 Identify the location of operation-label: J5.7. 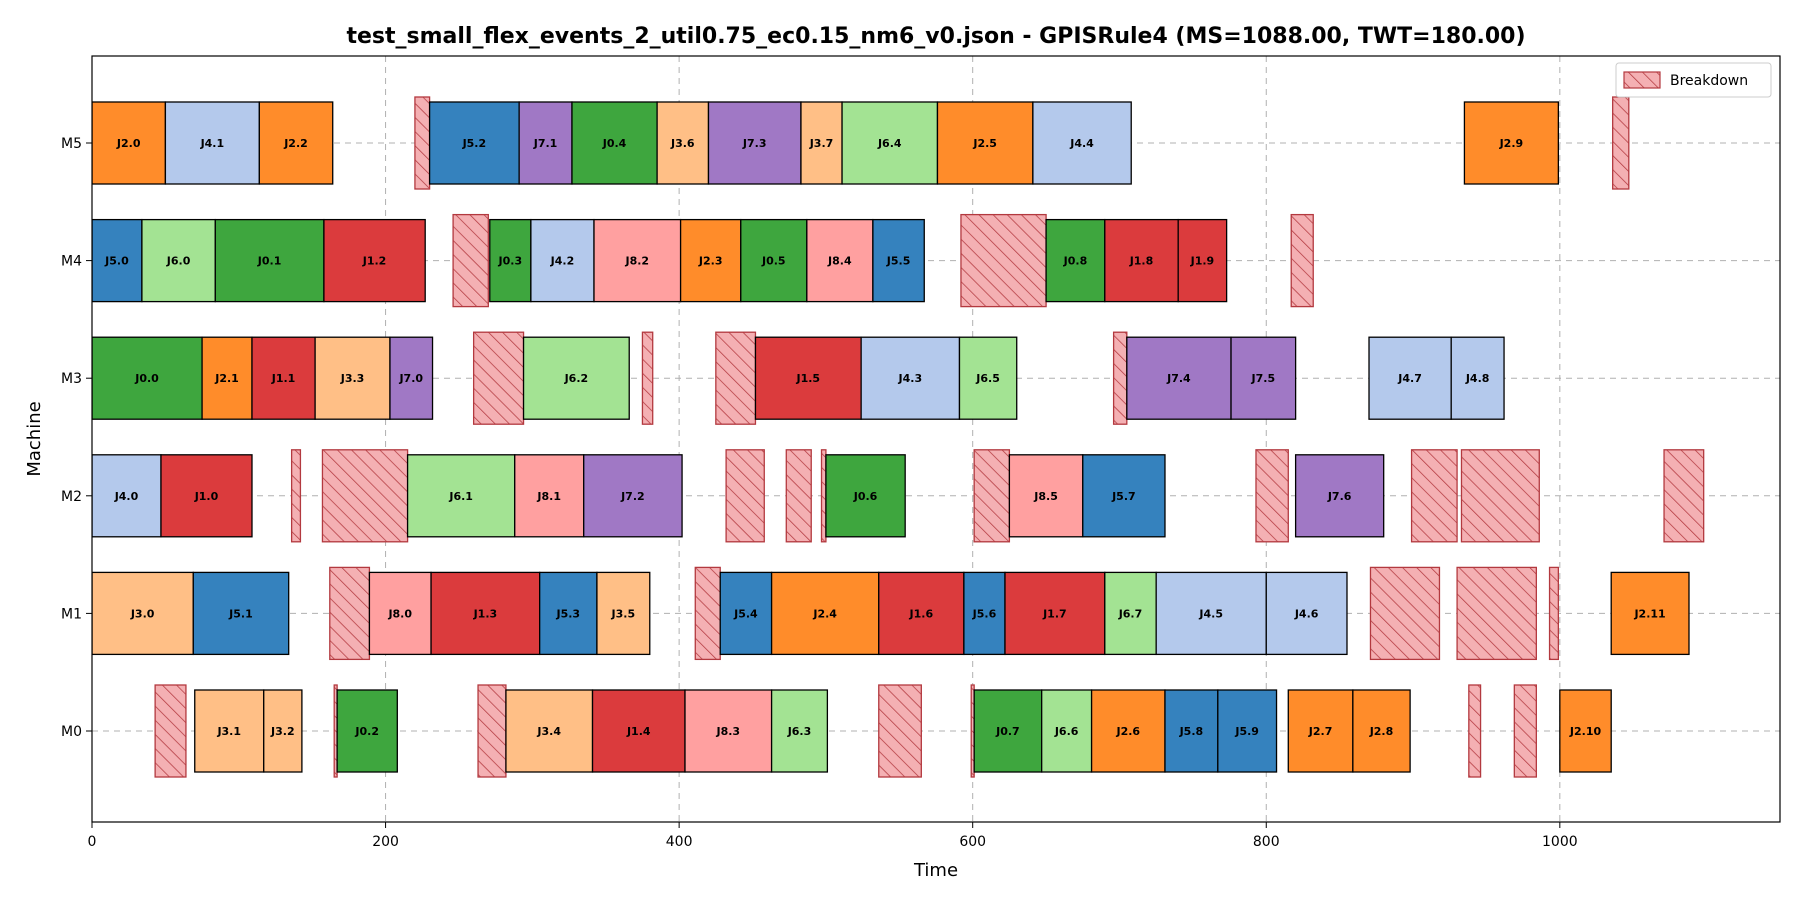
(1123, 496).